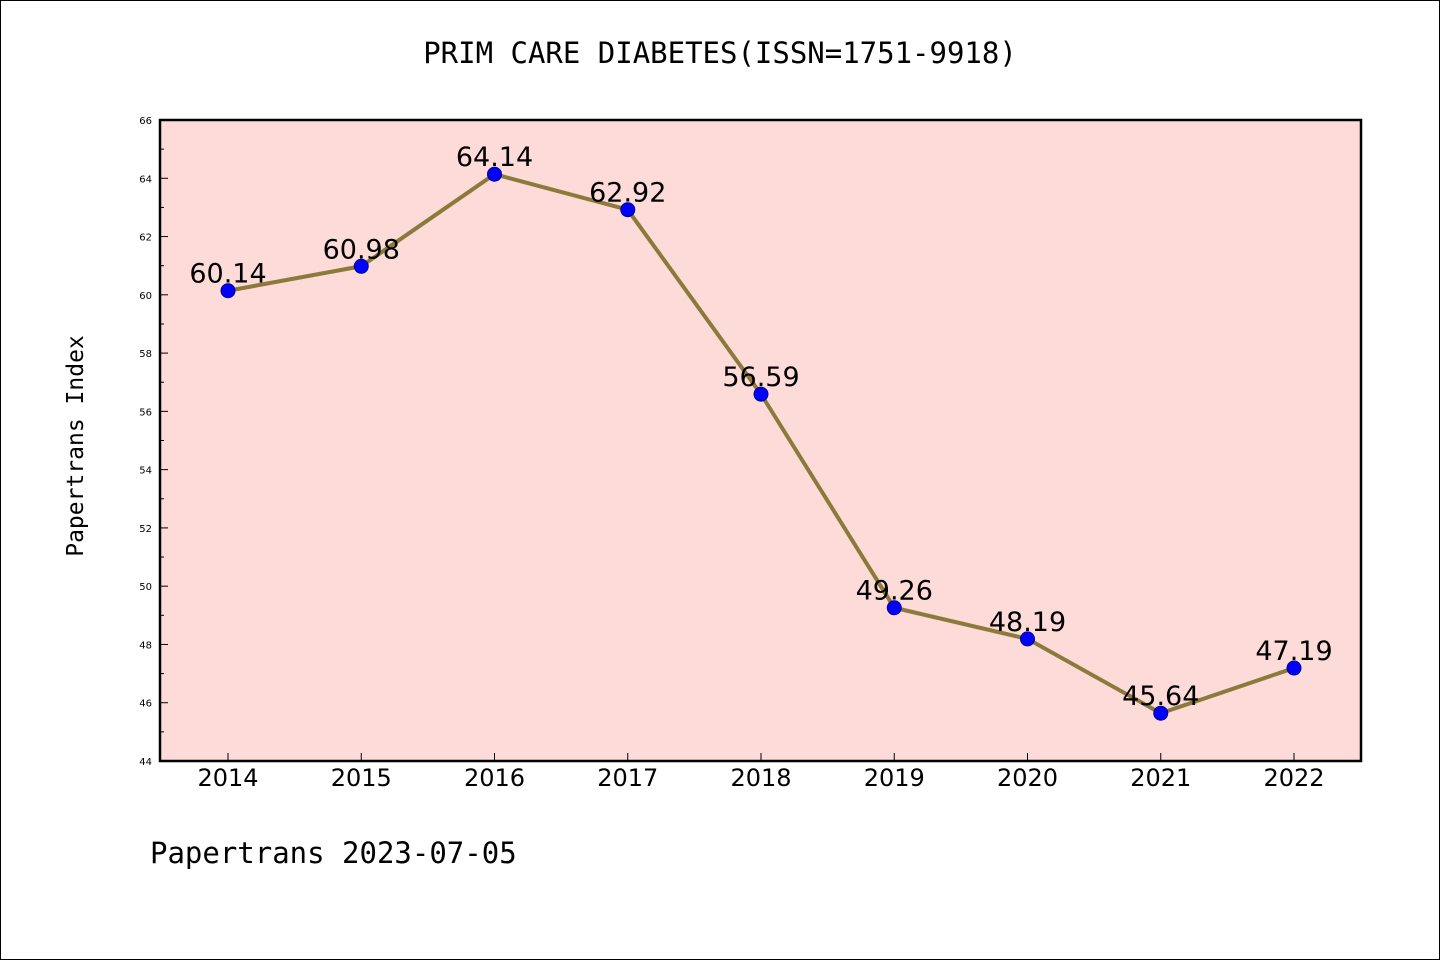 The image size is (1440, 960). I want to click on data-label: 60.14, so click(227, 274).